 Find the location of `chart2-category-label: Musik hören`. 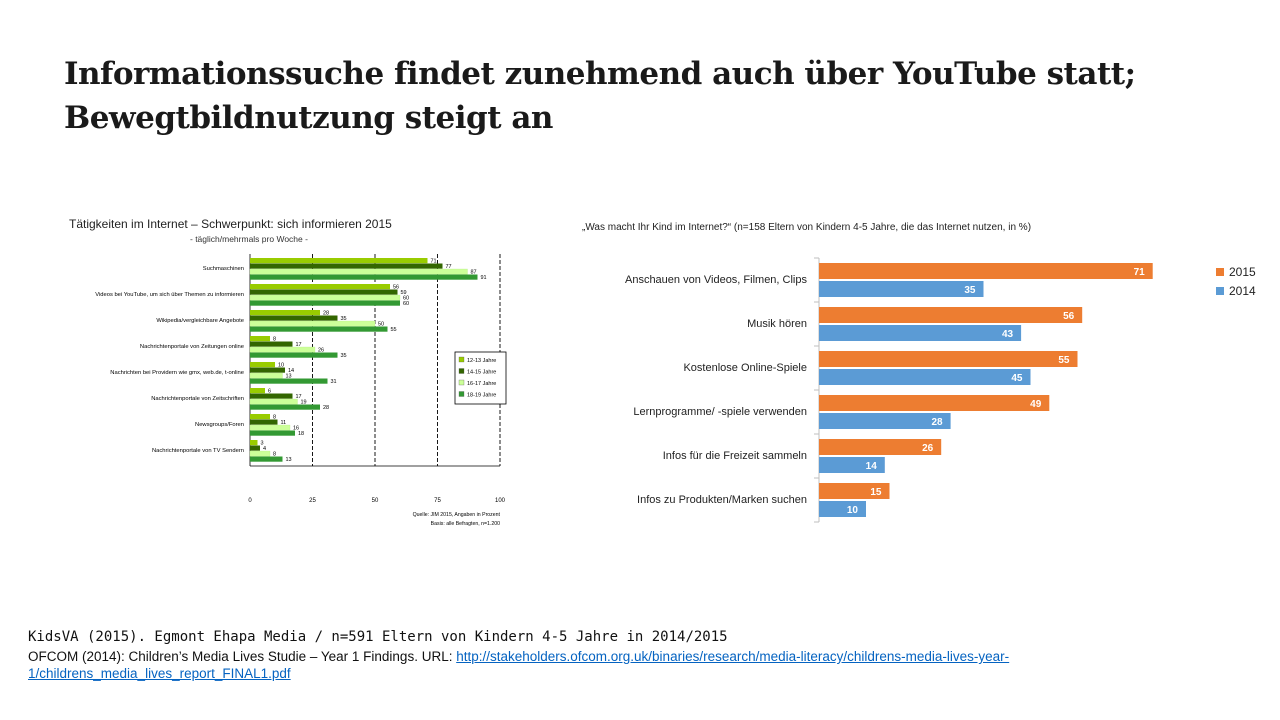

chart2-category-label: Musik hören is located at coordinates (777, 324).